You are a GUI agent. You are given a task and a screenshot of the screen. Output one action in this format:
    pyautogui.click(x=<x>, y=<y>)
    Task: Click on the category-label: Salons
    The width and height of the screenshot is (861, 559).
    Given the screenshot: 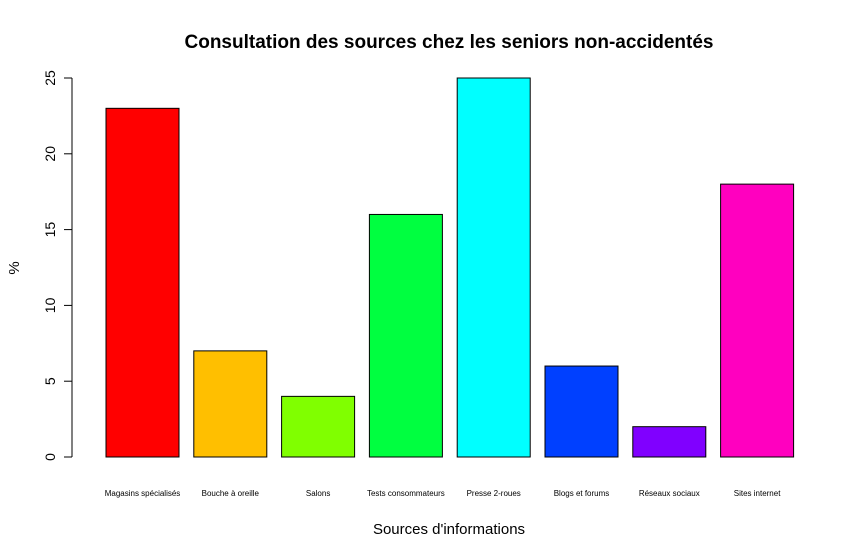 What is the action you would take?
    pyautogui.click(x=318, y=493)
    